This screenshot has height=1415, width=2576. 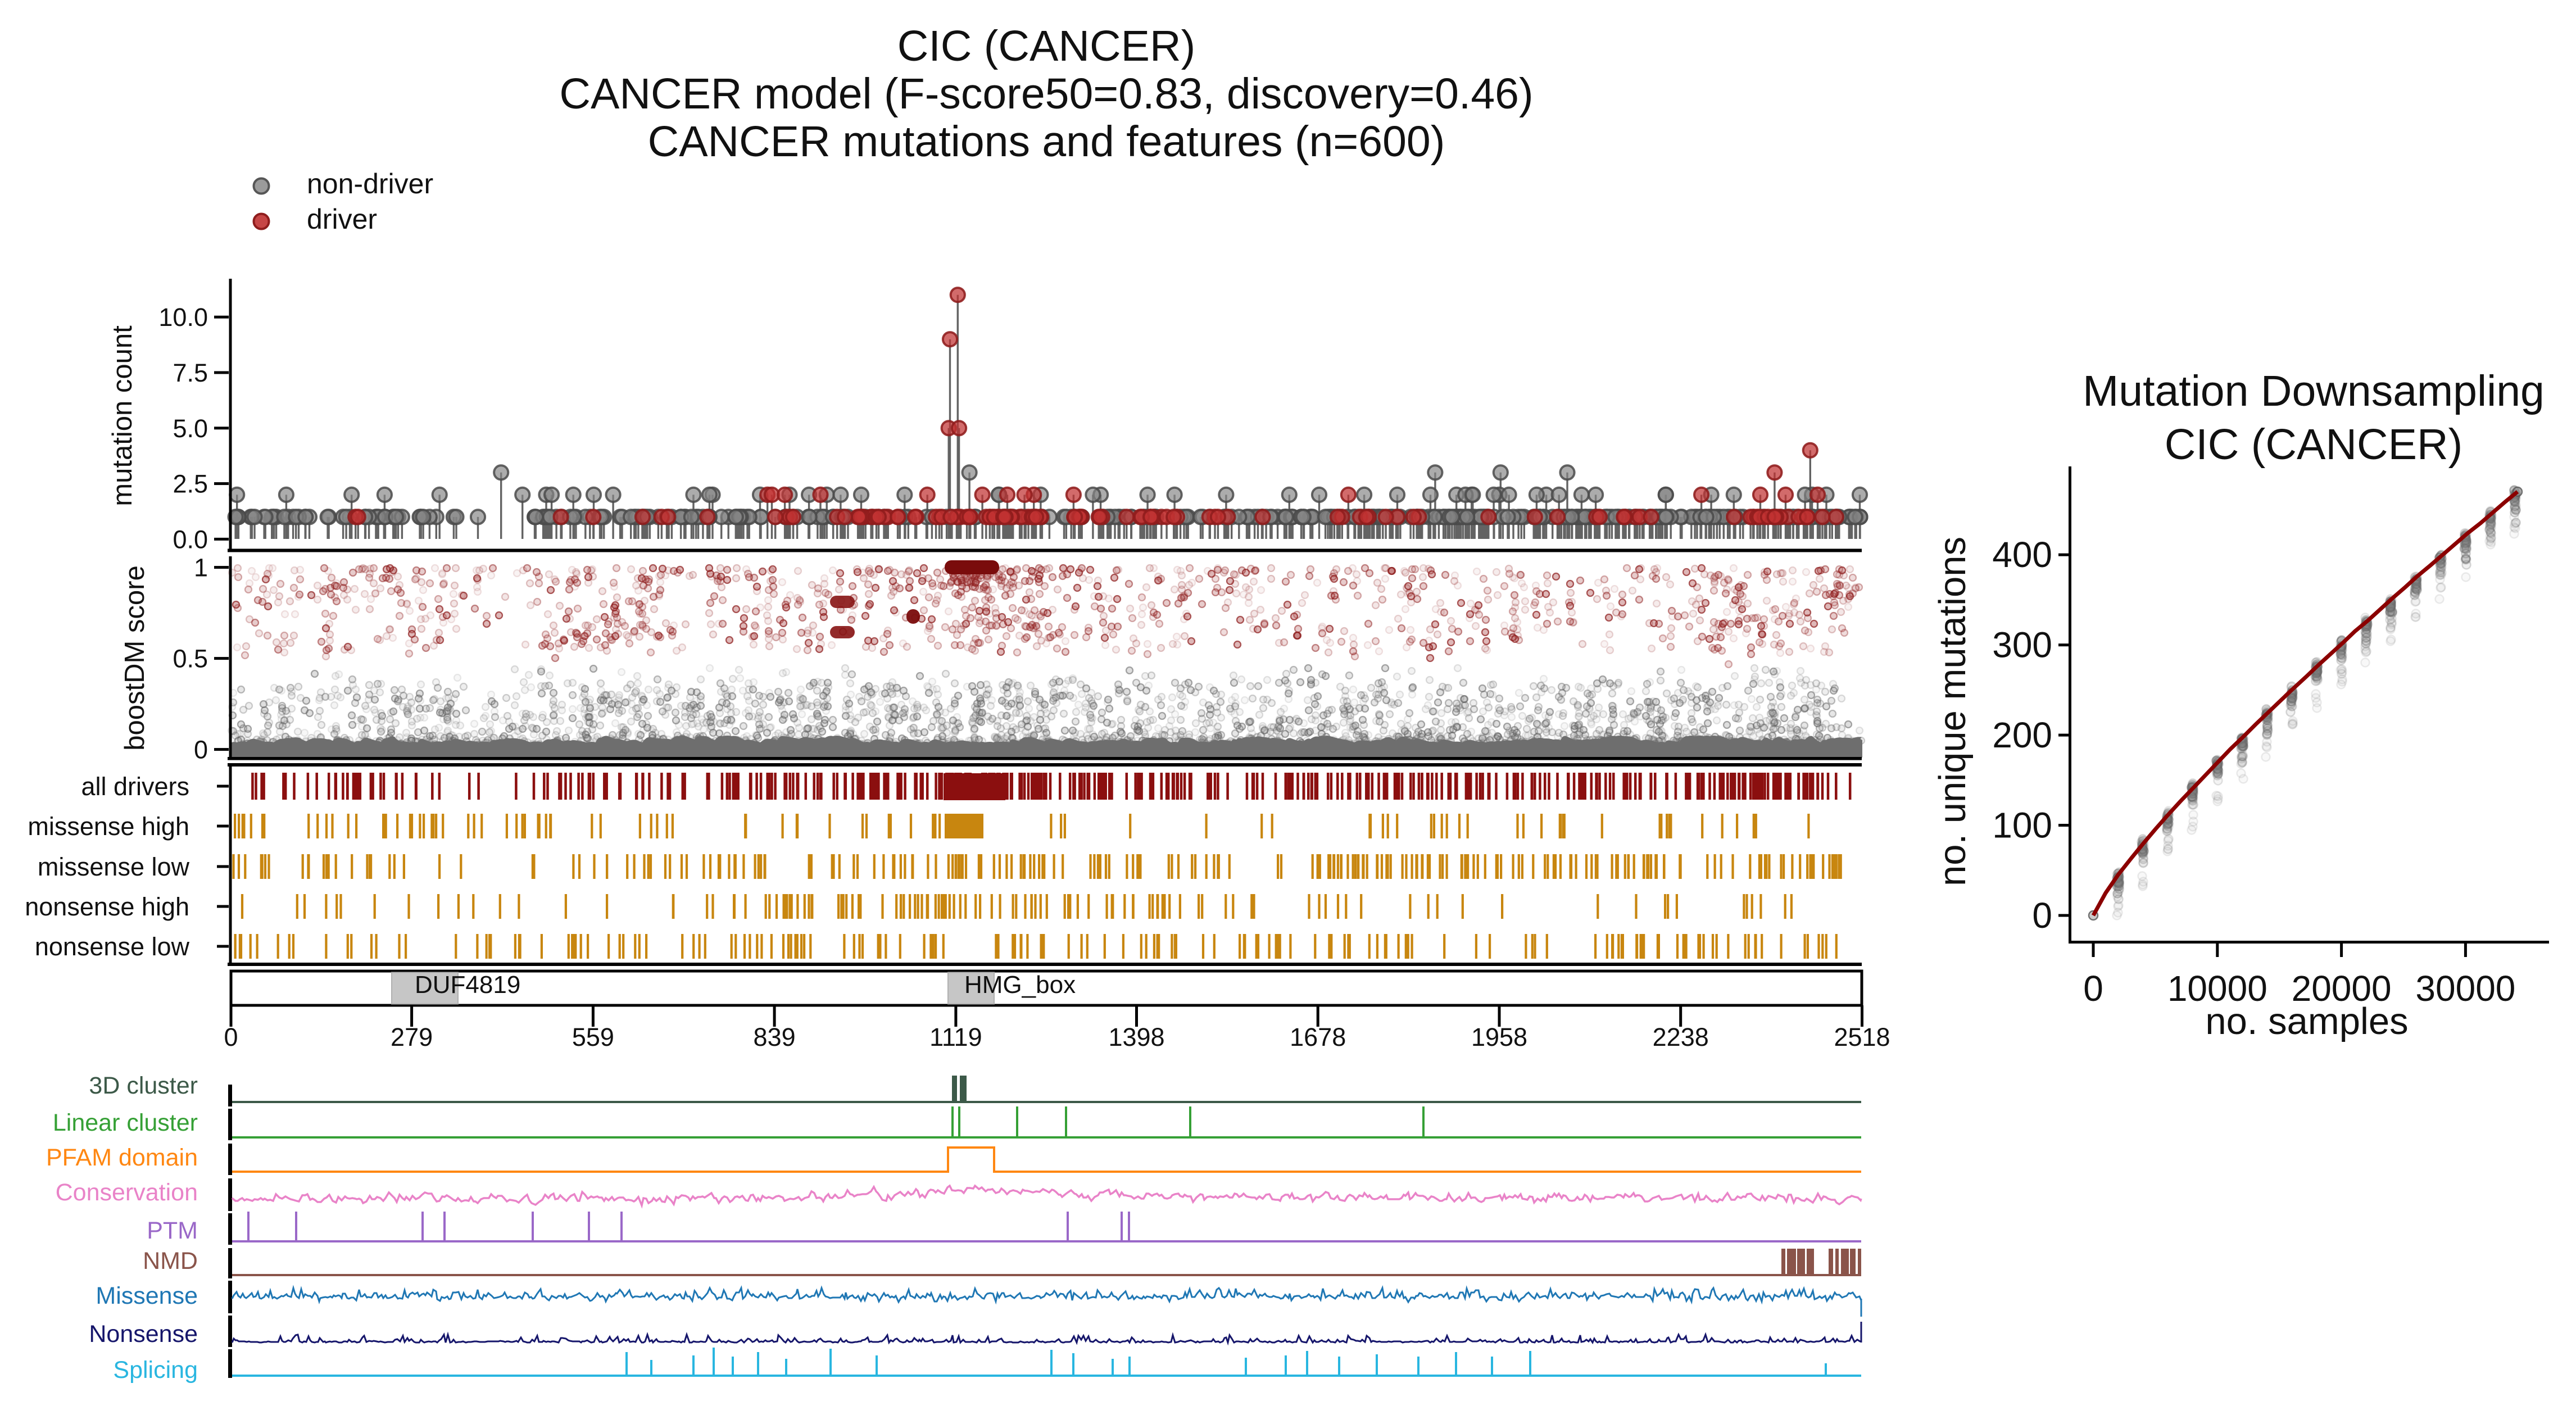 What do you see at coordinates (370, 183) in the screenshot?
I see `svg-text: non-driver` at bounding box center [370, 183].